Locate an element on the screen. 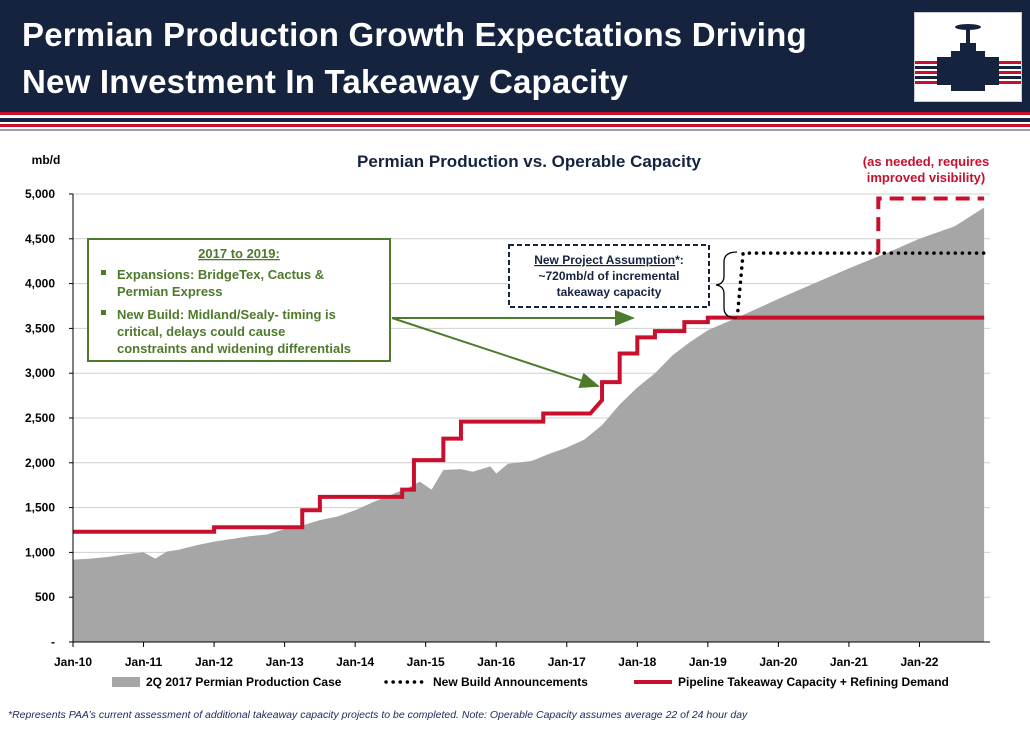  x-tick-label: Jan-16 is located at coordinates (496, 662).